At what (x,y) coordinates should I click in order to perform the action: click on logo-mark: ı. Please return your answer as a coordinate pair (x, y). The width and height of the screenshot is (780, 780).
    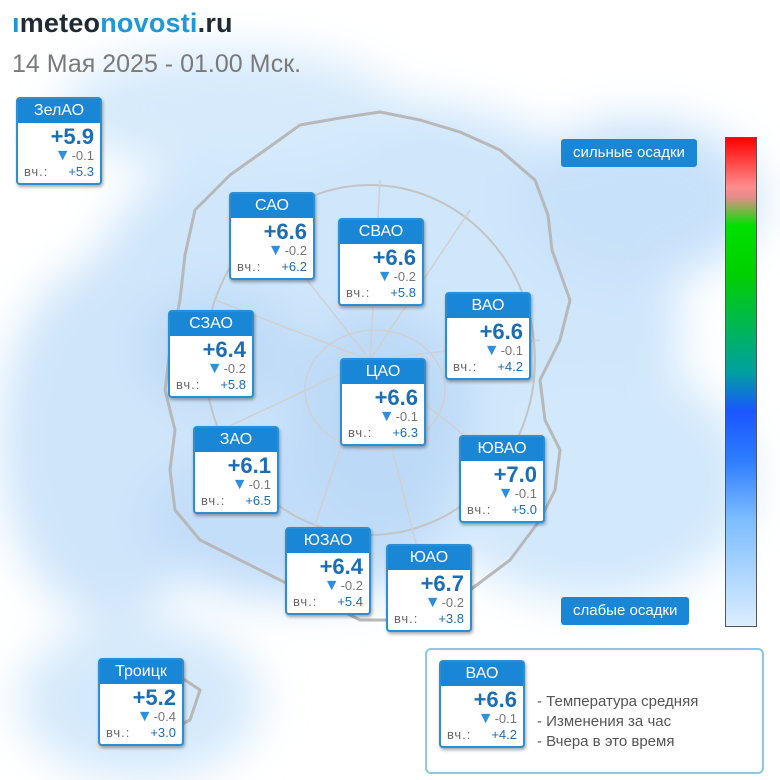
    Looking at the image, I should click on (16, 23).